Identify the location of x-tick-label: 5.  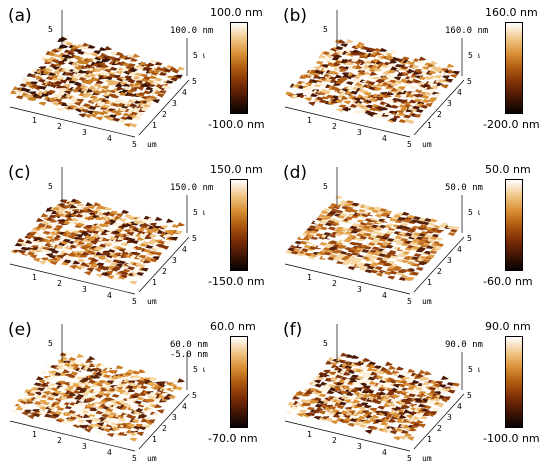
(409, 144).